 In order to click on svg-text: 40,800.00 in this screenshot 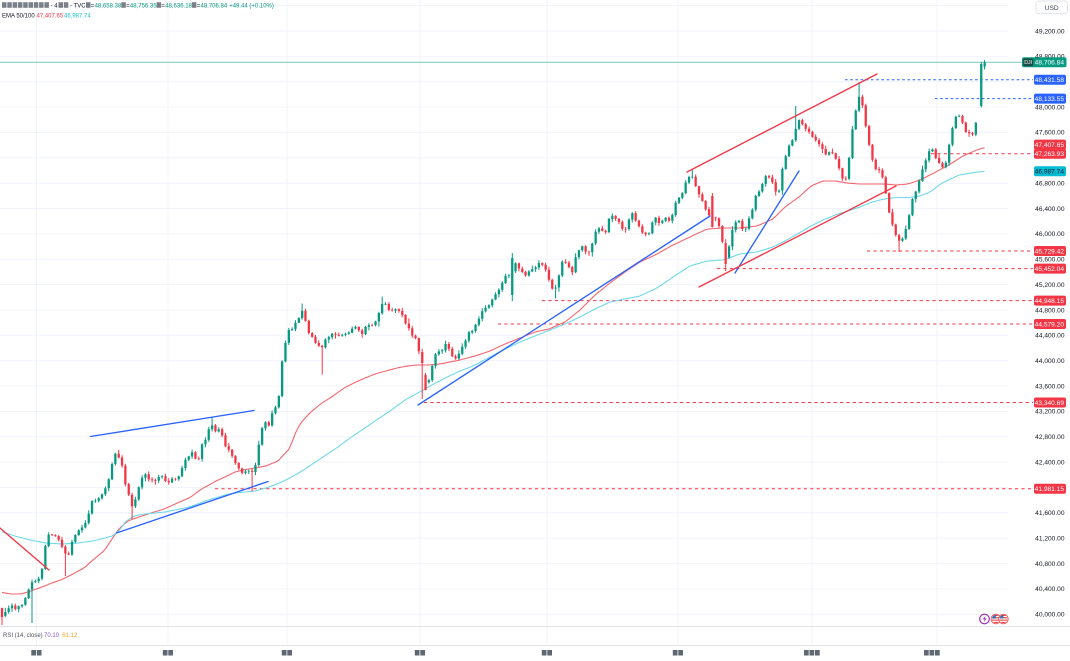, I will do `click(1050, 564)`.